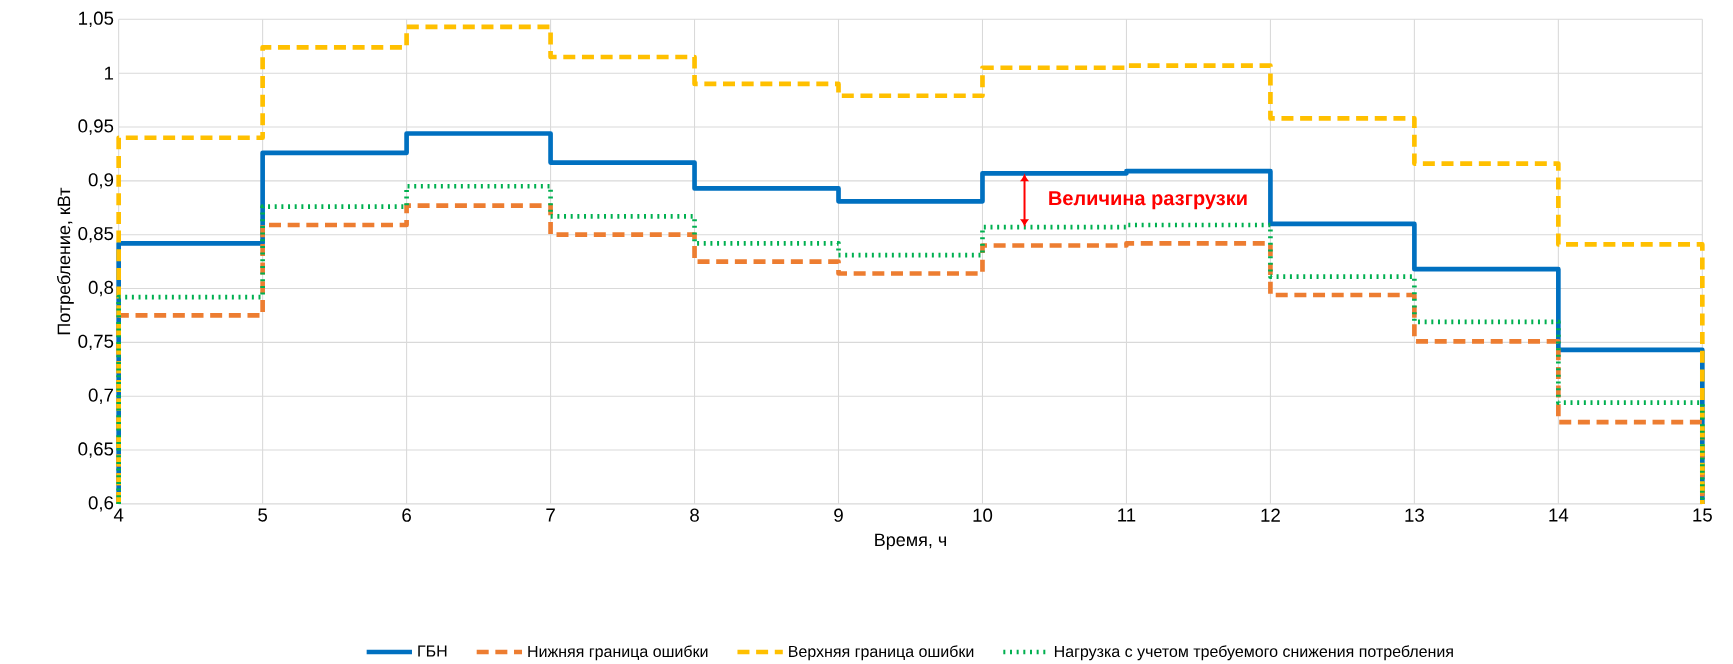 Image resolution: width=1733 pixels, height=664 pixels. Describe the element at coordinates (910, 541) in the screenshot. I see `x-axis-title: Время, ч` at that location.